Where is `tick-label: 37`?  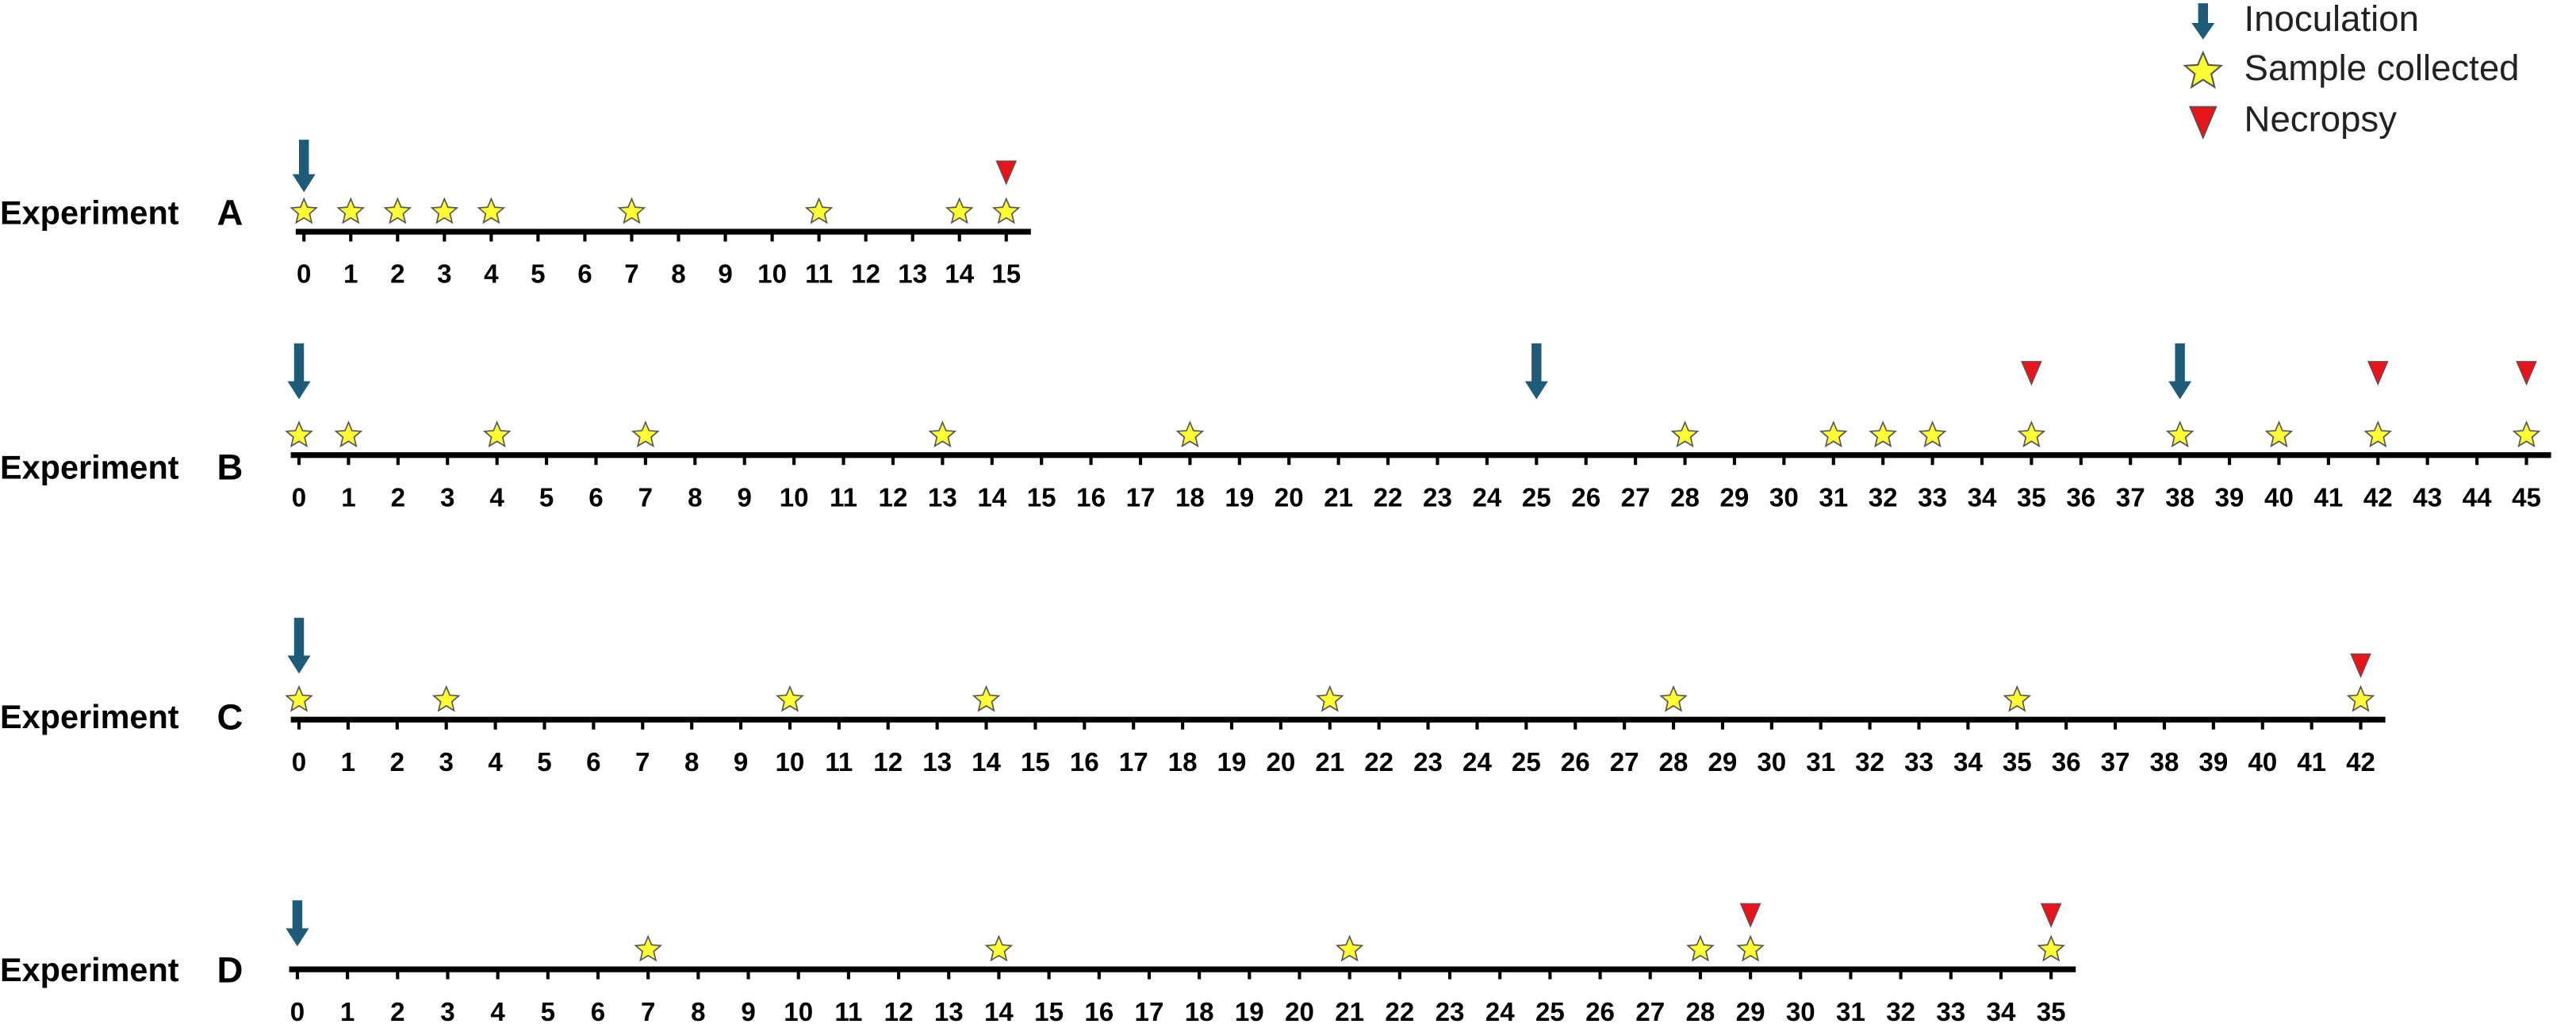
tick-label: 37 is located at coordinates (2115, 762).